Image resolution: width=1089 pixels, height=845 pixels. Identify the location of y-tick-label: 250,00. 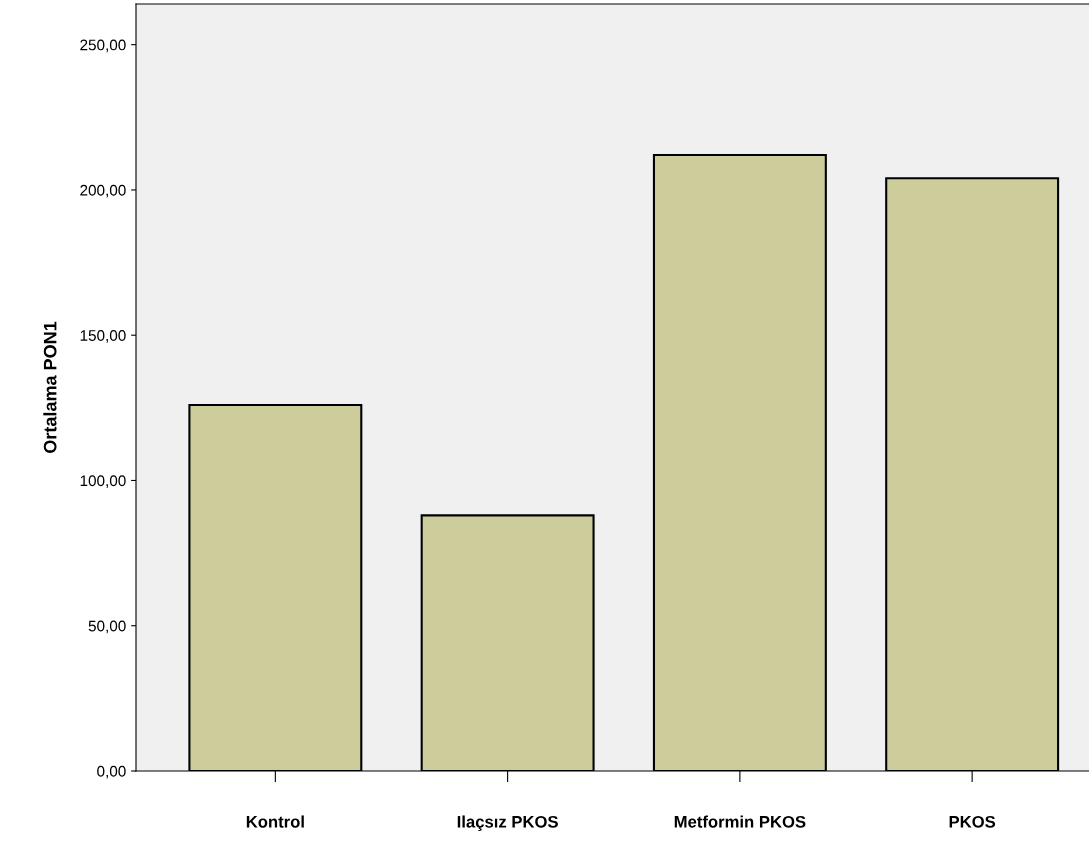
(103, 46).